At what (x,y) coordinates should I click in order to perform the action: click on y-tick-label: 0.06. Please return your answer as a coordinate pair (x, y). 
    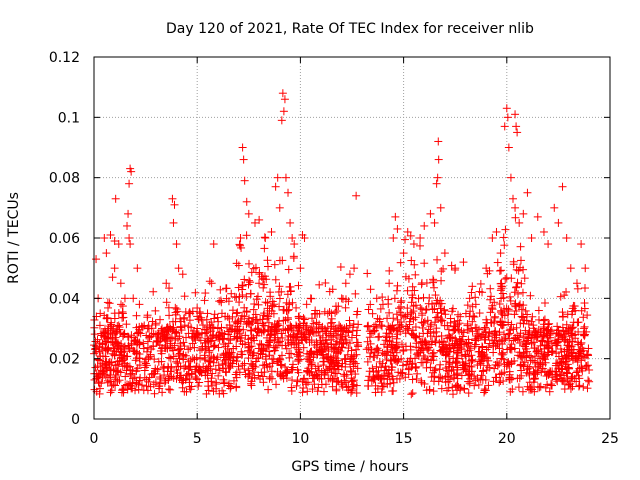
    Looking at the image, I should click on (64, 239).